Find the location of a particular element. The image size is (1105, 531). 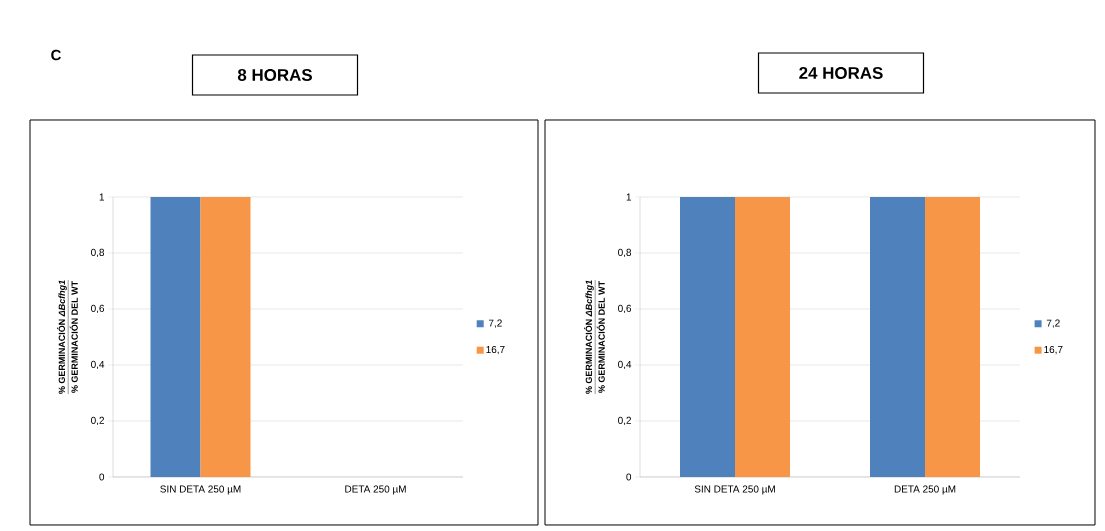

text: C is located at coordinates (56, 55).